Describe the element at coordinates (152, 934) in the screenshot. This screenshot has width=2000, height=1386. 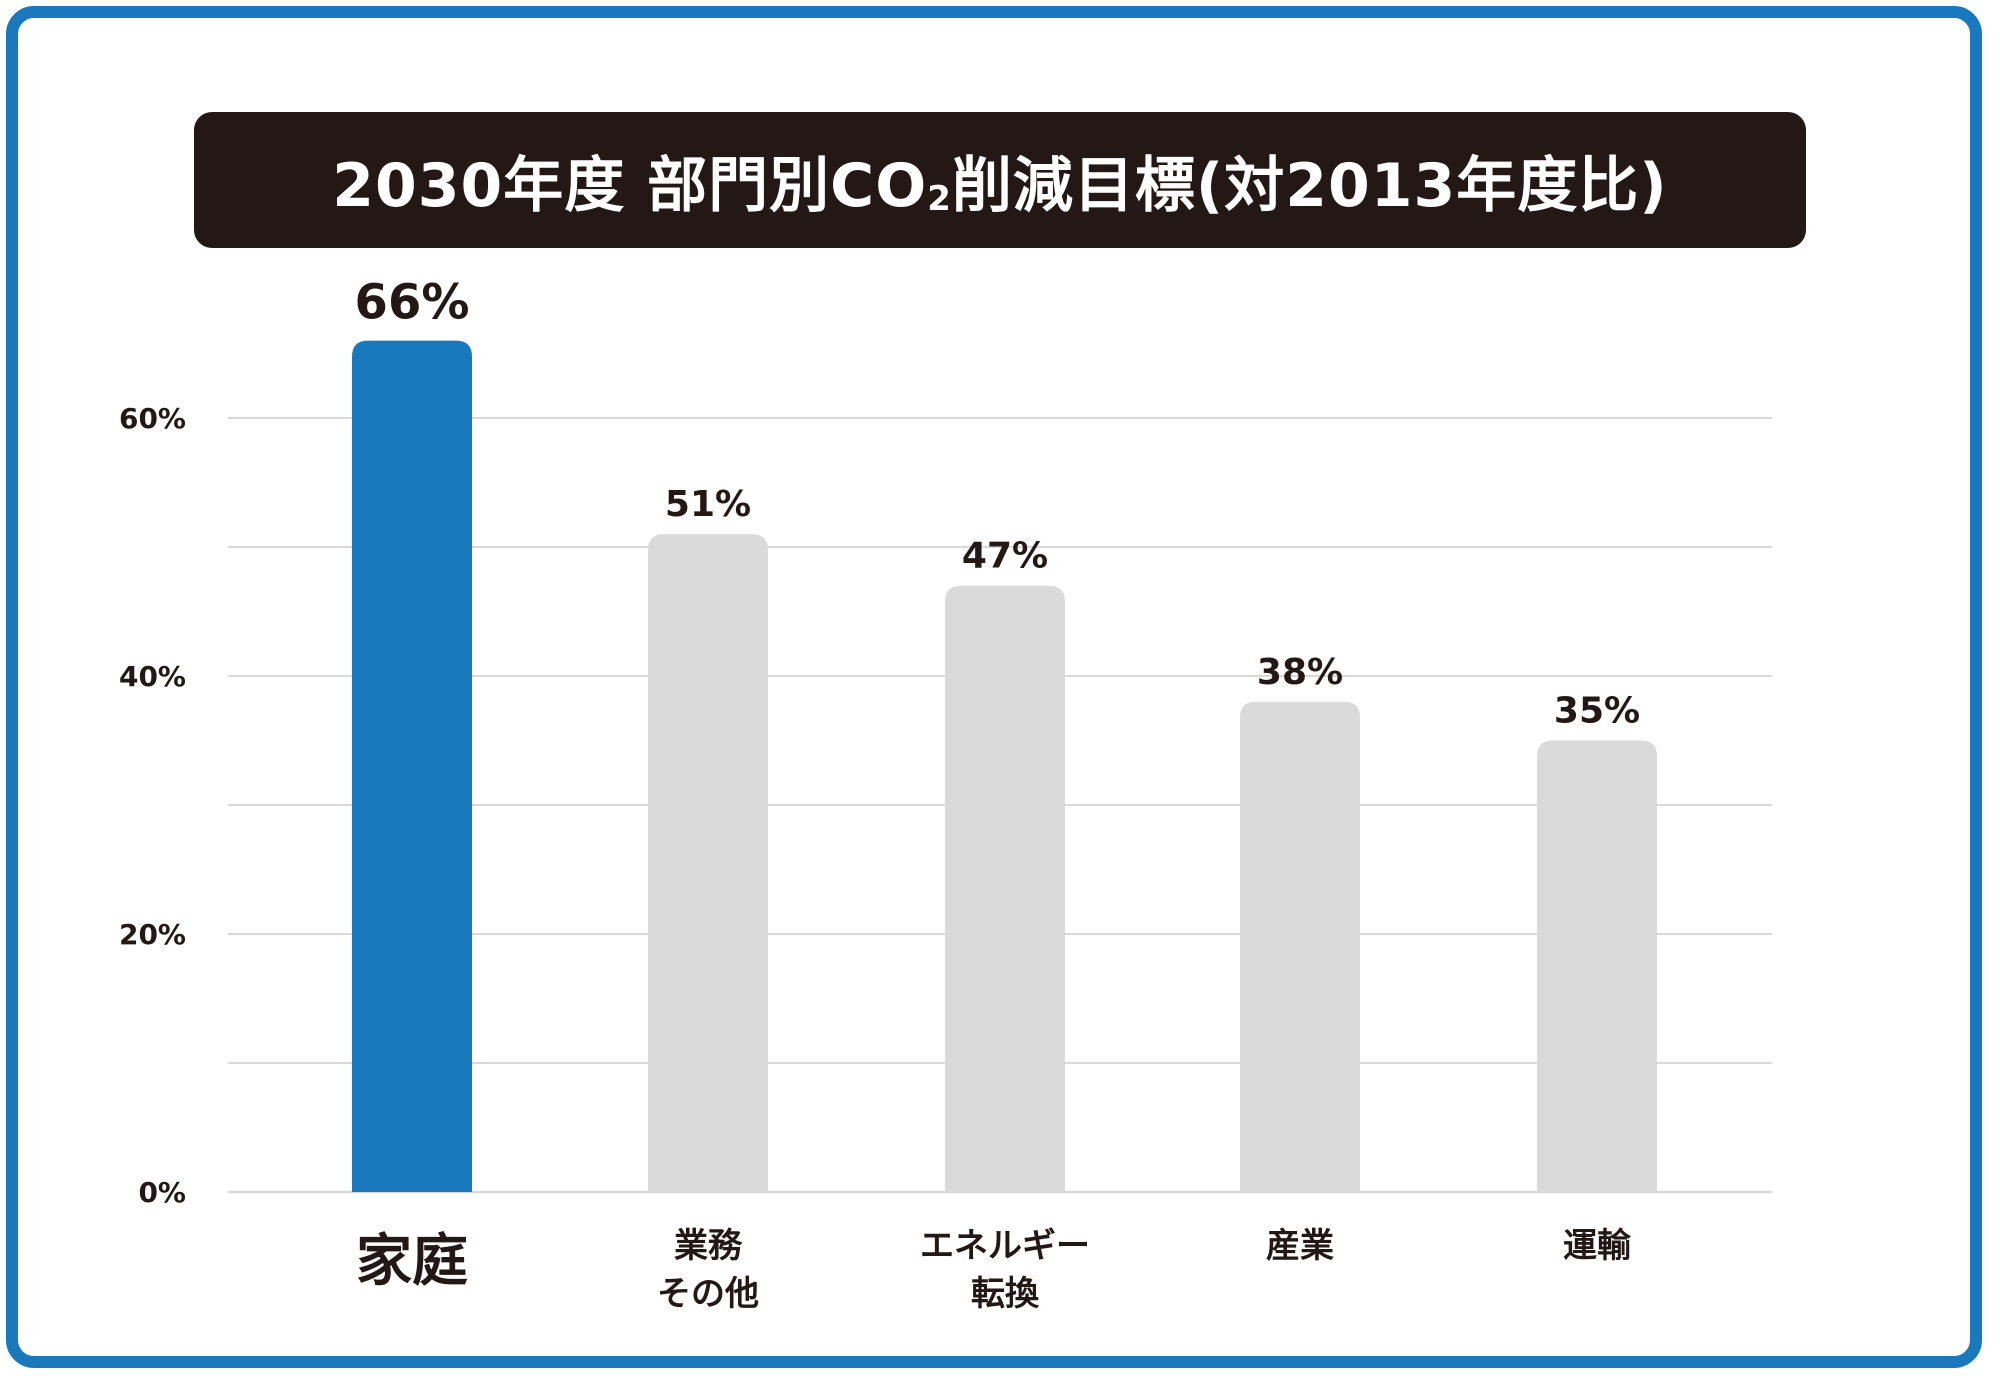
I see `y-tick-label: 20%` at that location.